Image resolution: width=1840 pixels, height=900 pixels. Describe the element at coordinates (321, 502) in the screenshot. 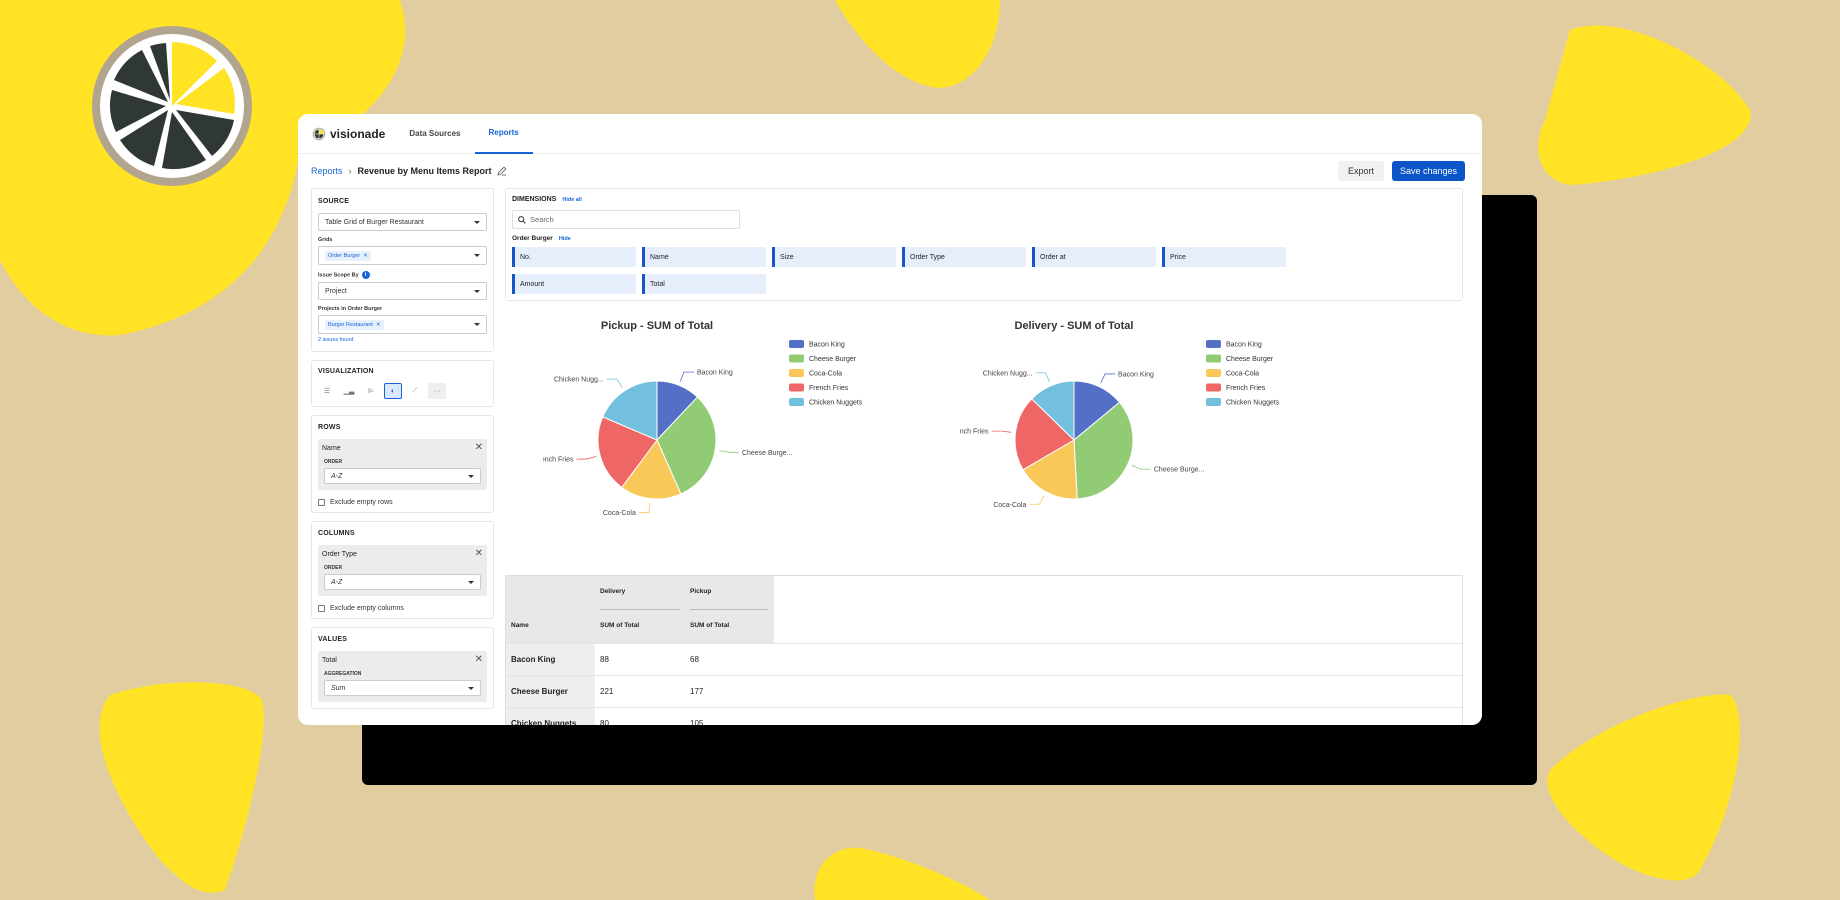

I see `exclude-empty-rows-checkbox` at that location.